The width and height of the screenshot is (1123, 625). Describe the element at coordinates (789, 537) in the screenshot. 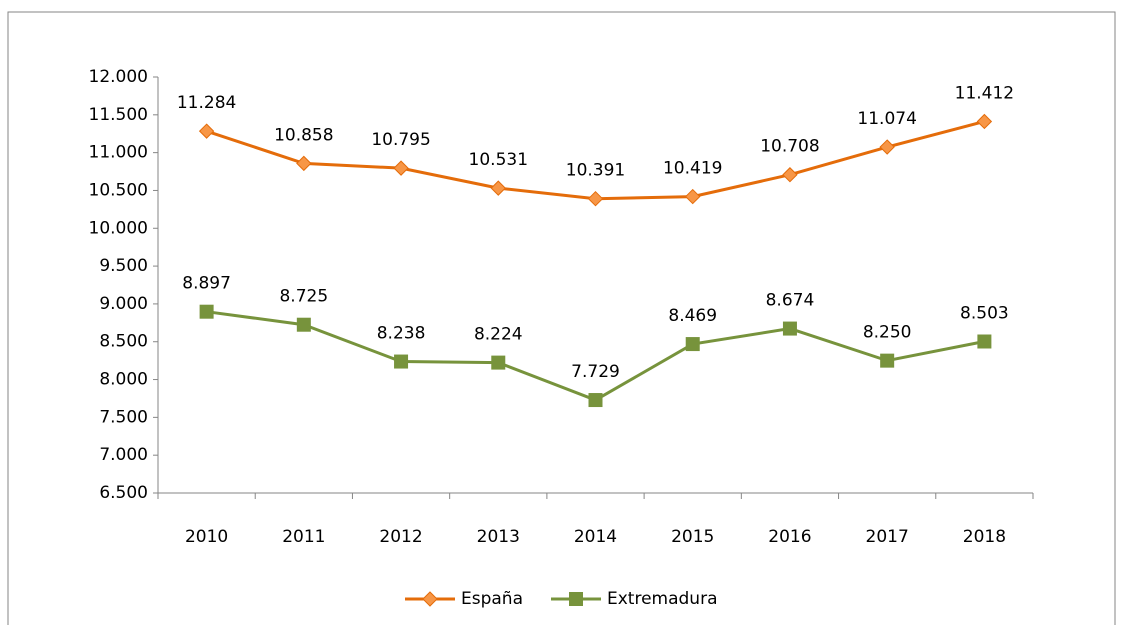

I see `x-tick-label: 2016` at that location.